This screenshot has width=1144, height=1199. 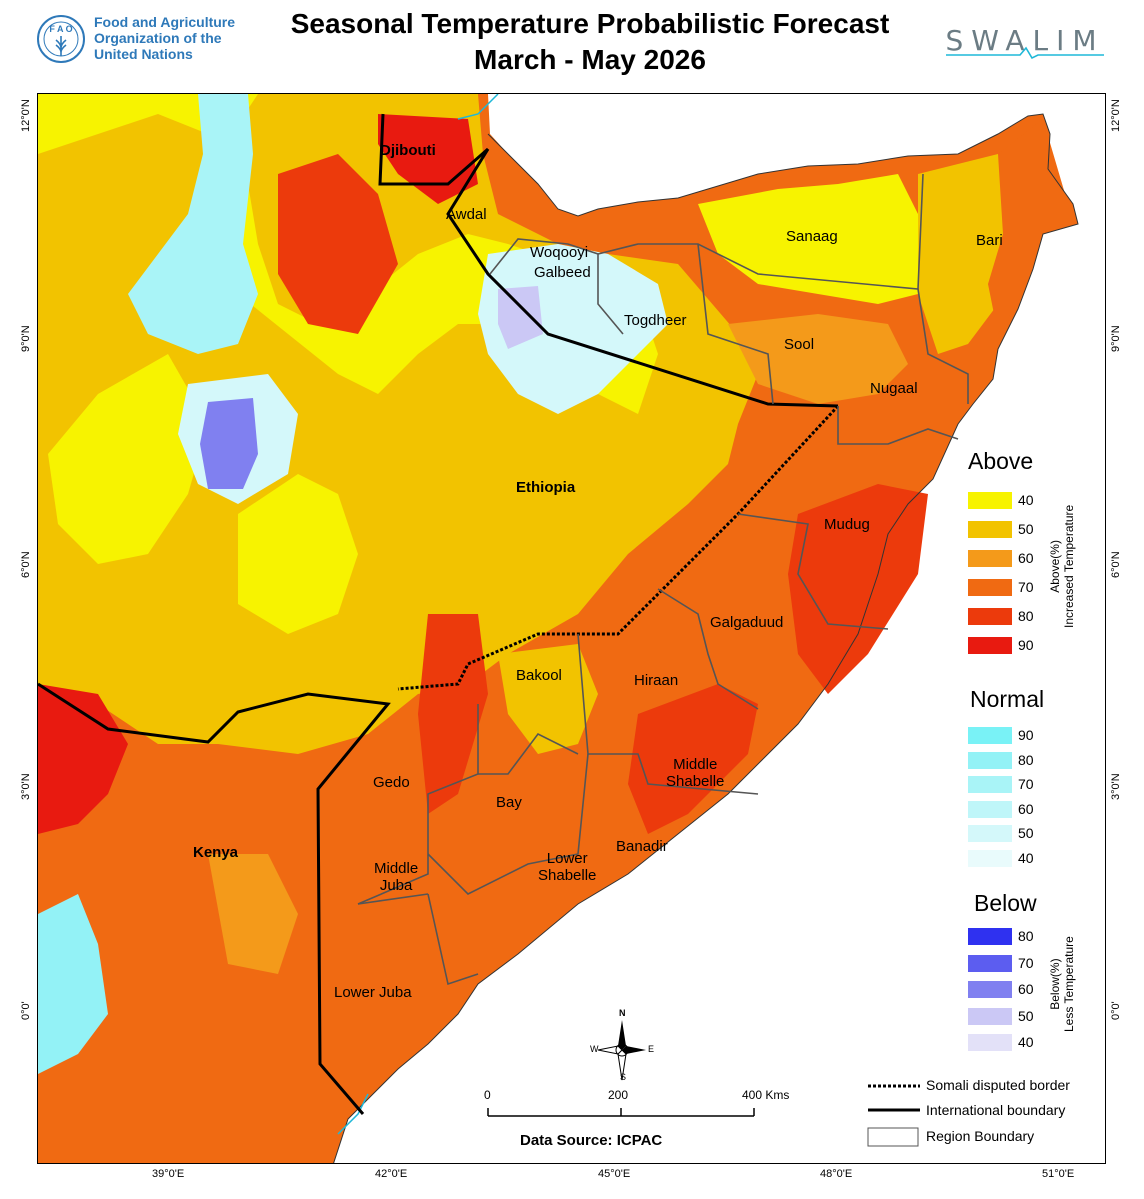 What do you see at coordinates (799, 344) in the screenshot?
I see `label-sool: Sool` at bounding box center [799, 344].